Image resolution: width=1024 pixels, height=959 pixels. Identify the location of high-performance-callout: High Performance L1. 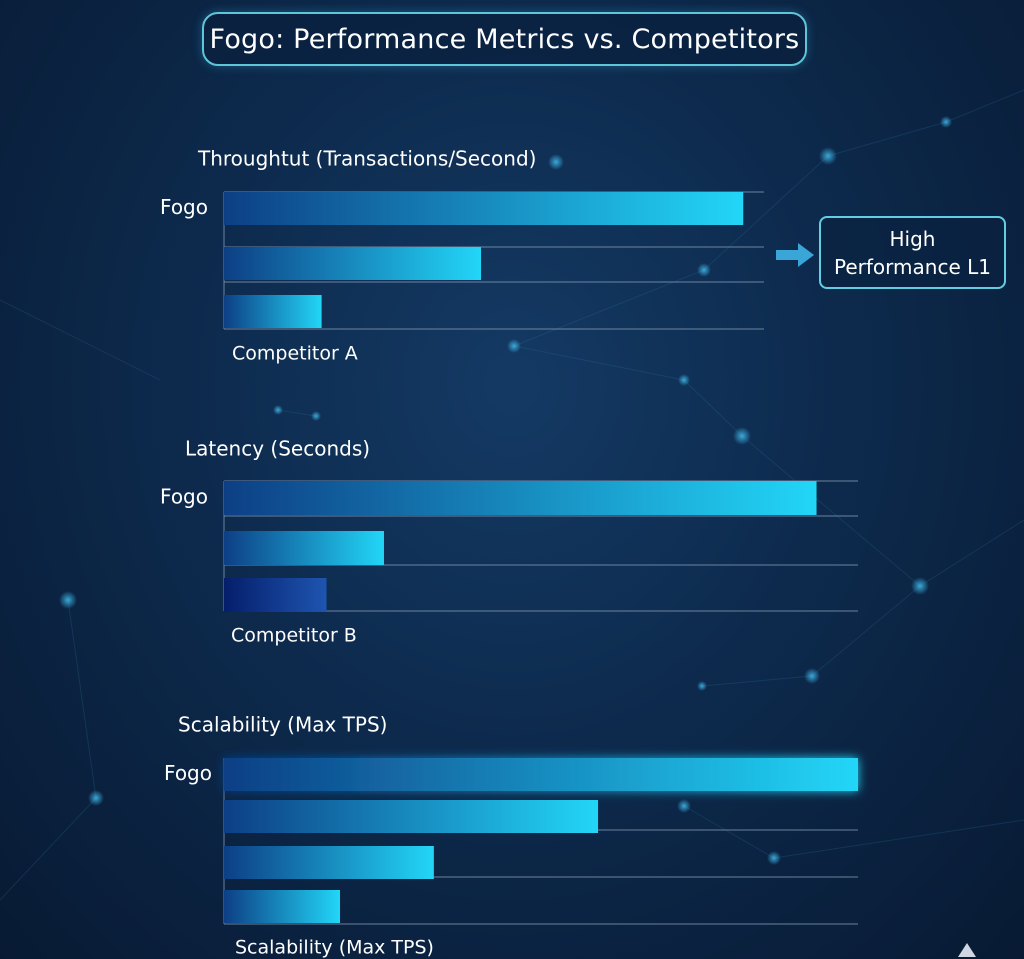
(912, 252).